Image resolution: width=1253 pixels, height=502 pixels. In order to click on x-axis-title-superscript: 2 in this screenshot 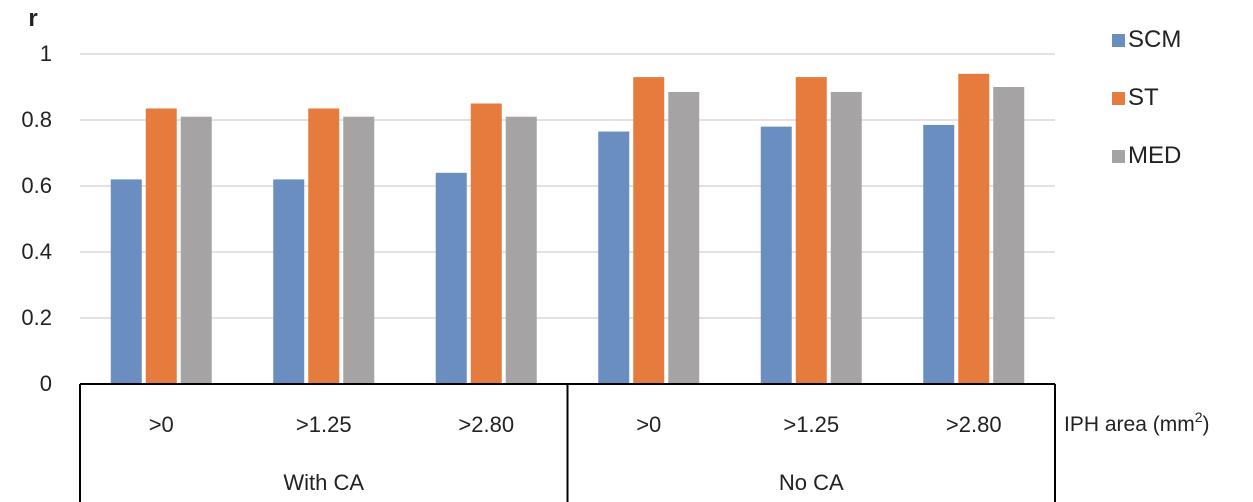, I will do `click(1199, 417)`.